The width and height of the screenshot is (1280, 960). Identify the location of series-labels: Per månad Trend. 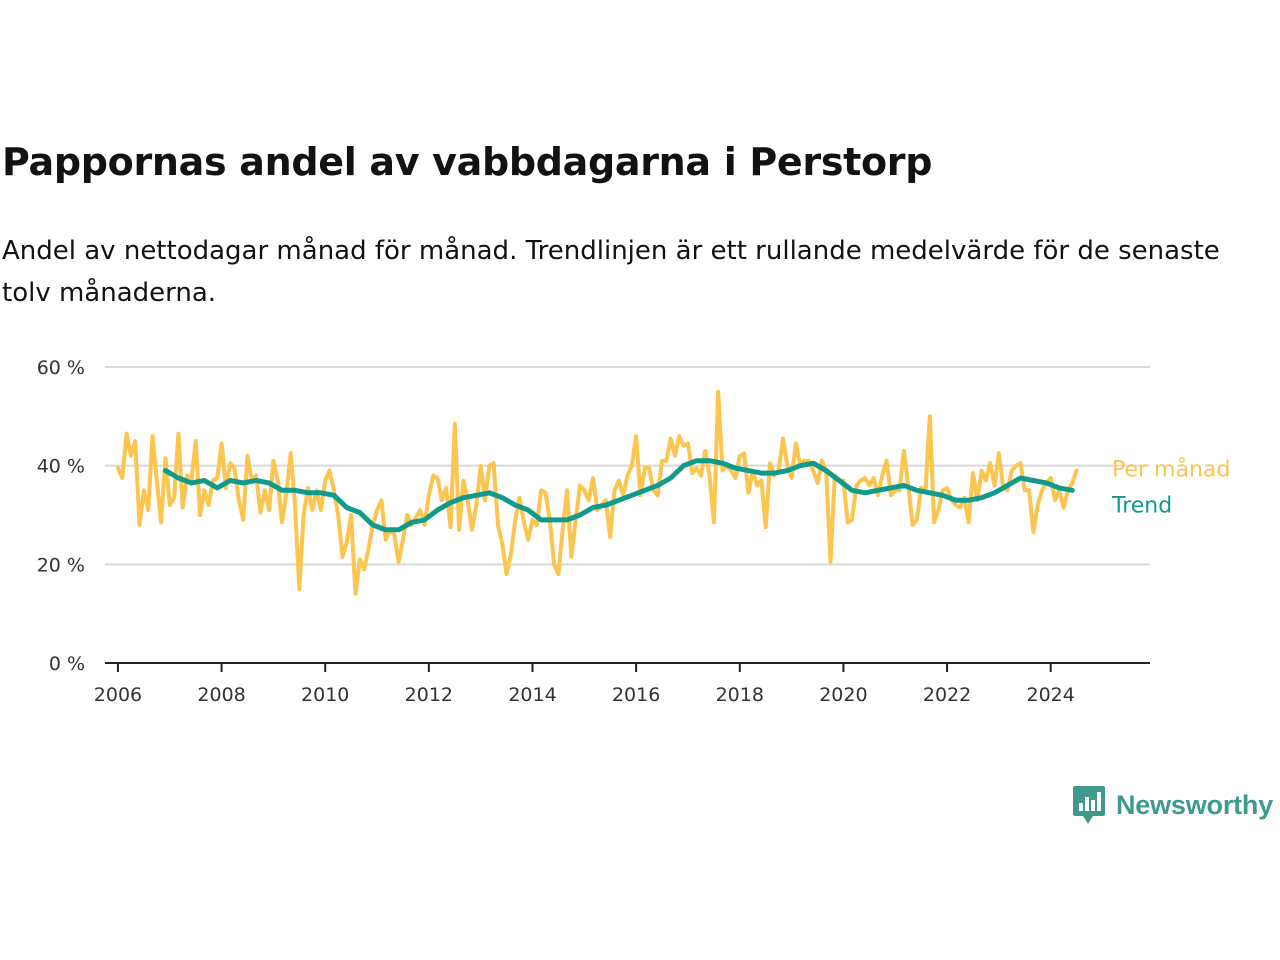
(1170, 488).